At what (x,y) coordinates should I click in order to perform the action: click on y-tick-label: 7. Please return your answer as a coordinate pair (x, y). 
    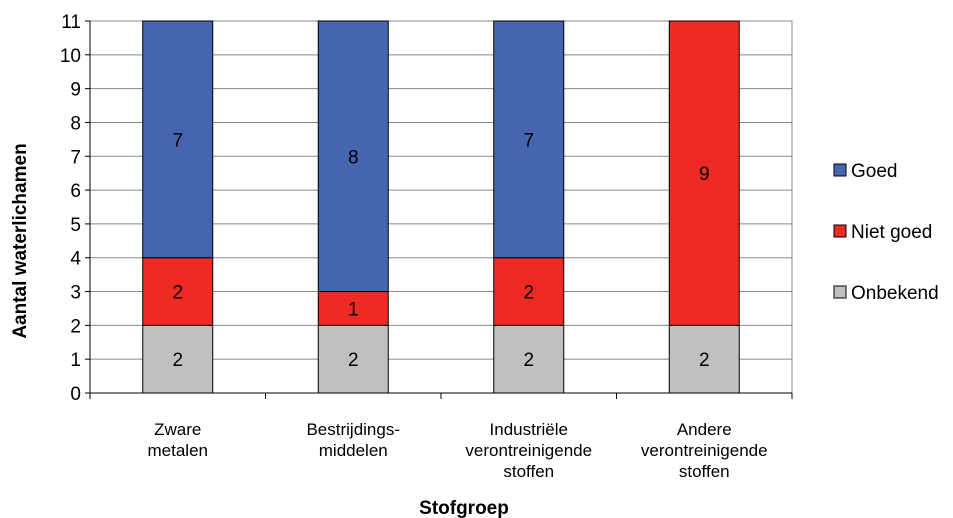
    Looking at the image, I should click on (75, 157).